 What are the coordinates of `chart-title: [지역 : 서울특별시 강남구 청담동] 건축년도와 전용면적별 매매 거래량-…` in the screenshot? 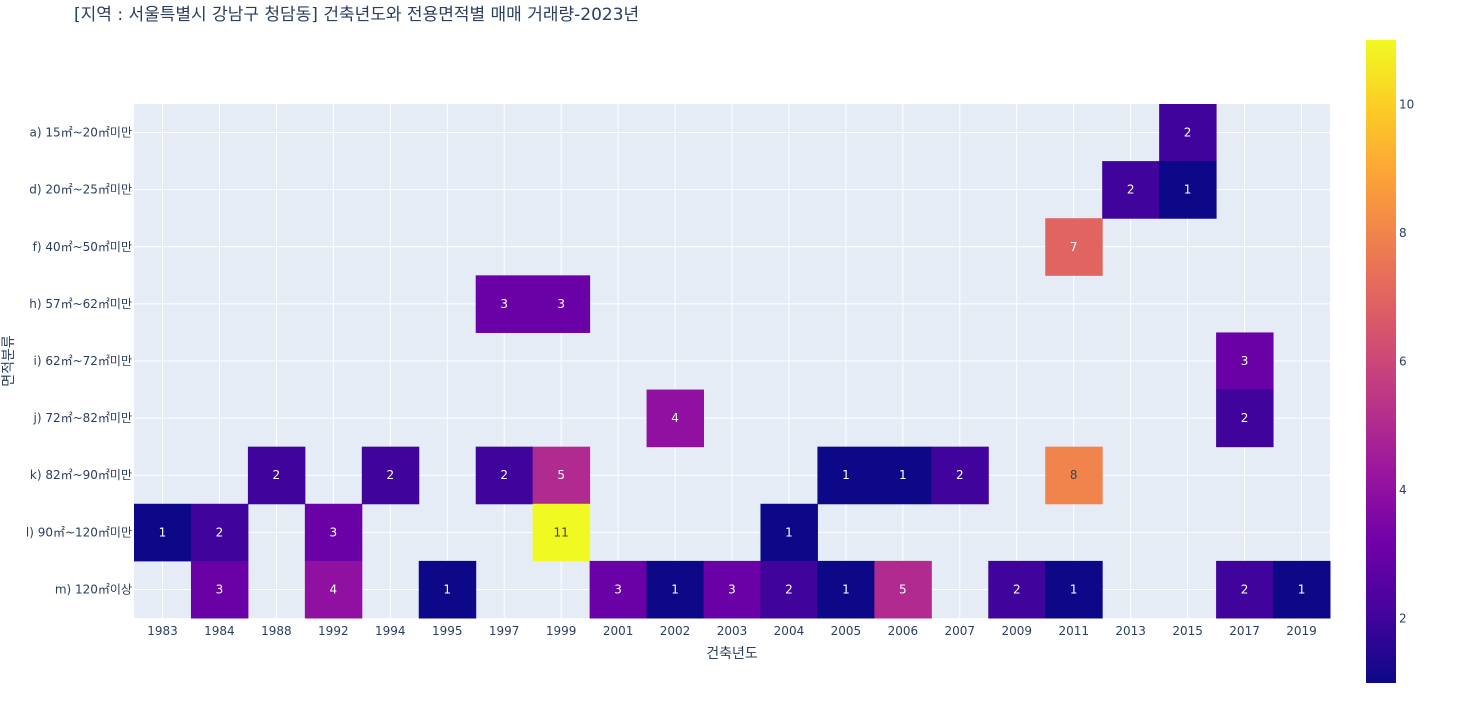 It's located at (357, 15).